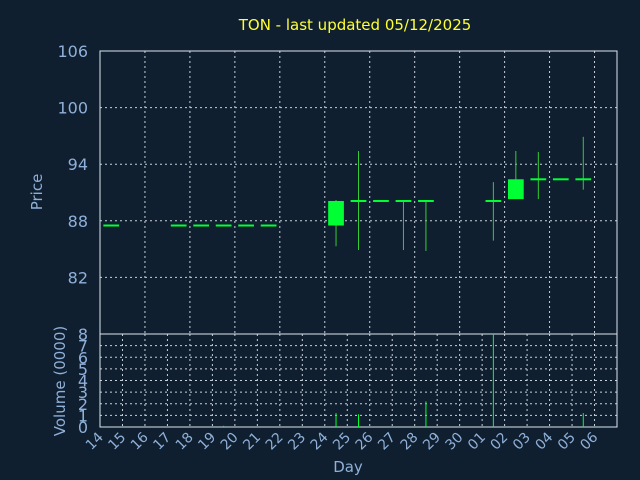  I want to click on x-tick-label: 16, so click(140, 441).